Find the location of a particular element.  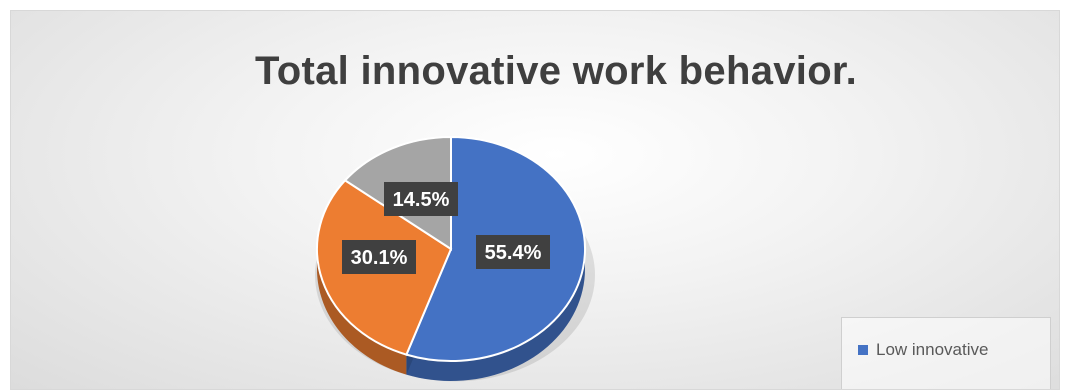

legend-swatch is located at coordinates (863, 350).